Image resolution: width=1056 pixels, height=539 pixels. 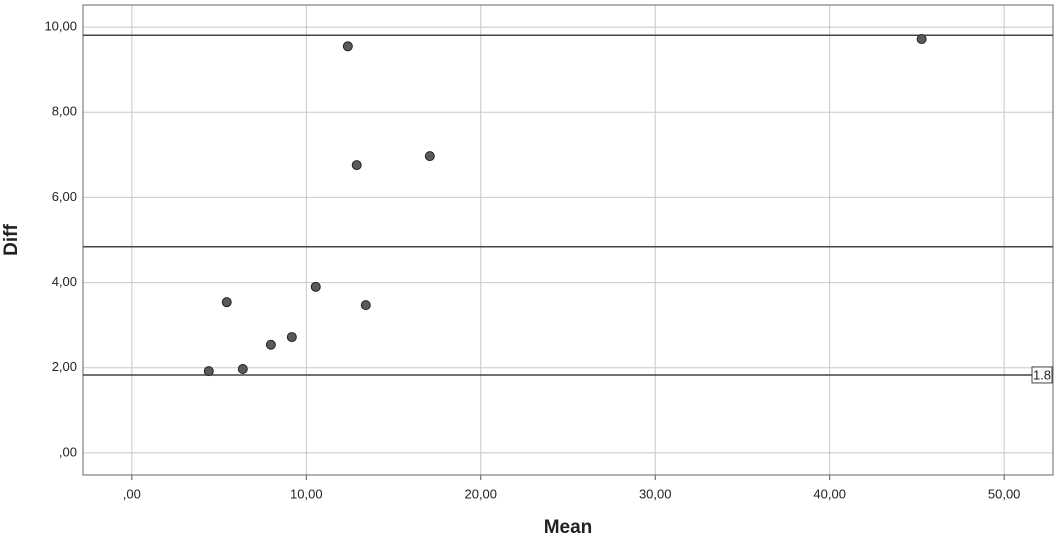 I want to click on x-tick-label: 10,00, so click(x=306, y=493).